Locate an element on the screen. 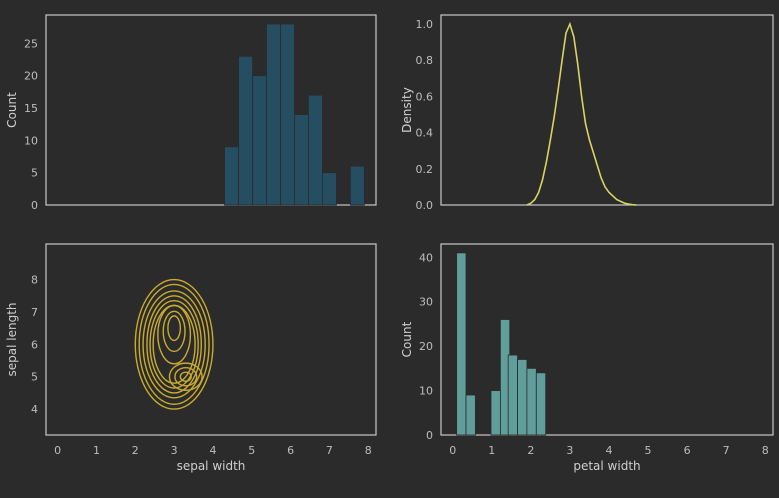 The image size is (779, 498). x-tick-label-4-7: 7 is located at coordinates (726, 450).